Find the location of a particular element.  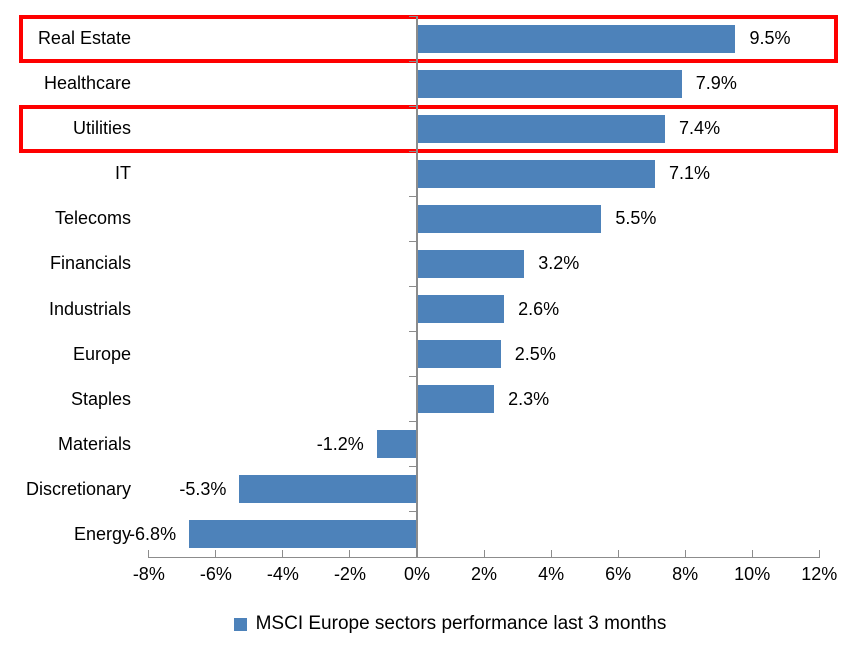

value-label-discretionary: -5.3% is located at coordinates (203, 488).